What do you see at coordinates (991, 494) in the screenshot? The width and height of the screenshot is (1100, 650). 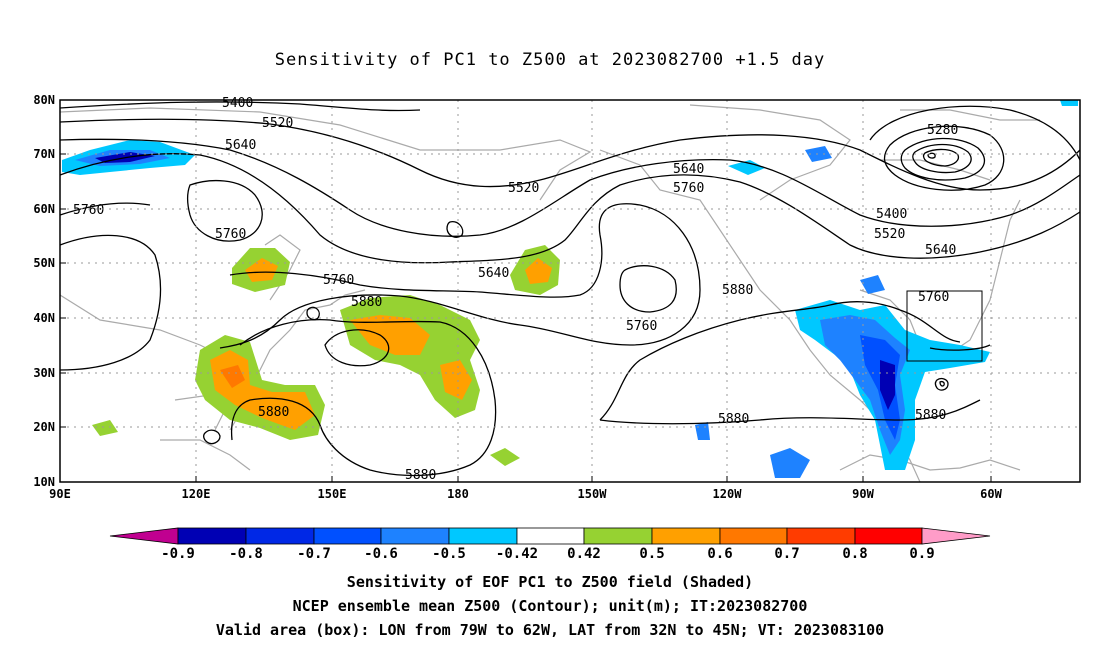 I see `lon-label: 60W` at bounding box center [991, 494].